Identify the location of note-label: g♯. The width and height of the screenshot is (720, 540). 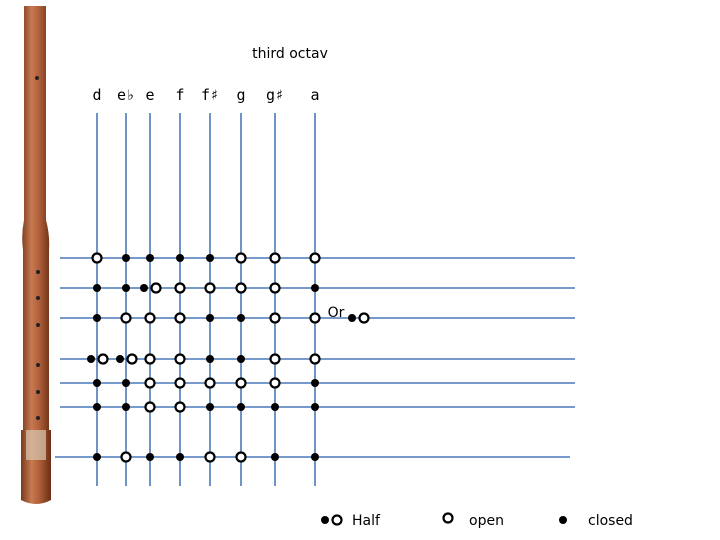
(275, 95).